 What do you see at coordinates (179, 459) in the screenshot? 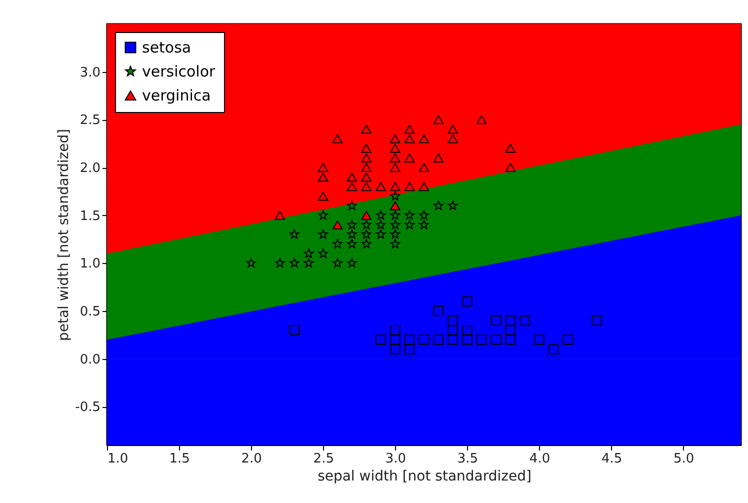
I see `x-tick-label: 1.5` at bounding box center [179, 459].